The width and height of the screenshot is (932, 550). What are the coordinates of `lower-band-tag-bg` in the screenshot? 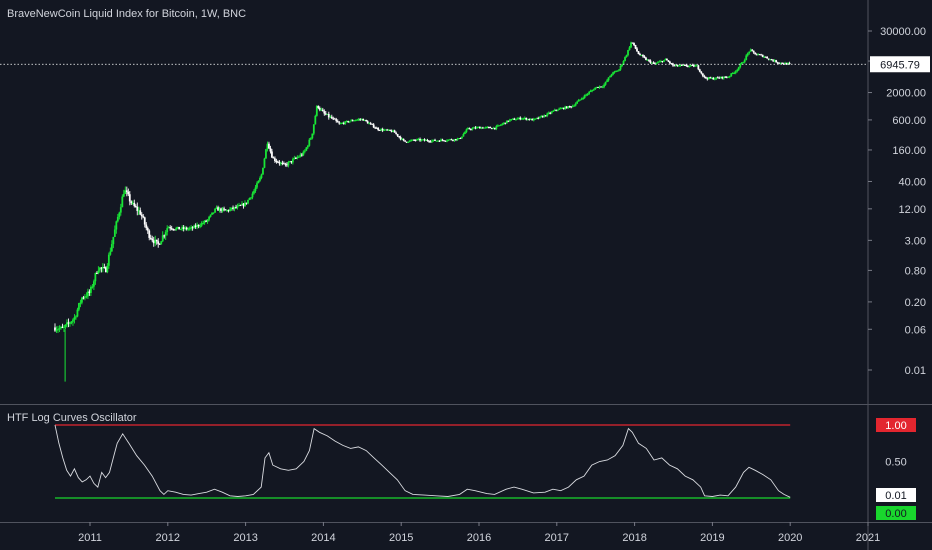 It's located at (896, 513).